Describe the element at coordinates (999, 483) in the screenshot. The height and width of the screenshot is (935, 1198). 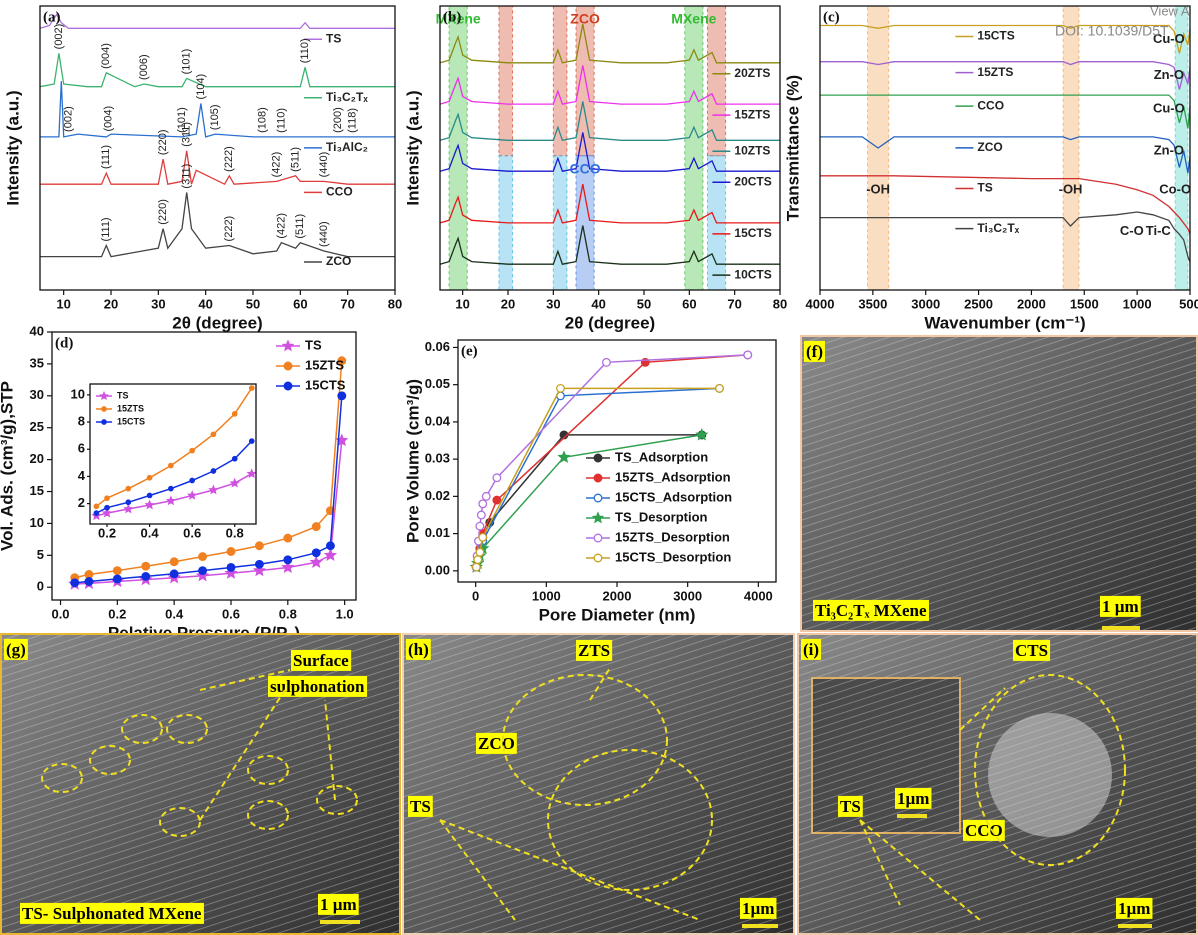
I see `sem-texture` at that location.